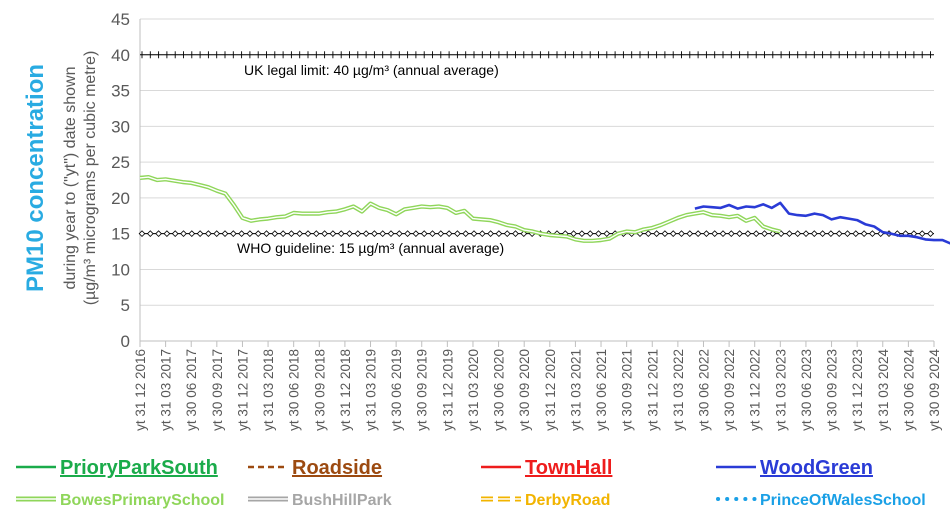 This screenshot has height=523, width=950. What do you see at coordinates (120, 198) in the screenshot?
I see `y-tick-label: 20` at bounding box center [120, 198].